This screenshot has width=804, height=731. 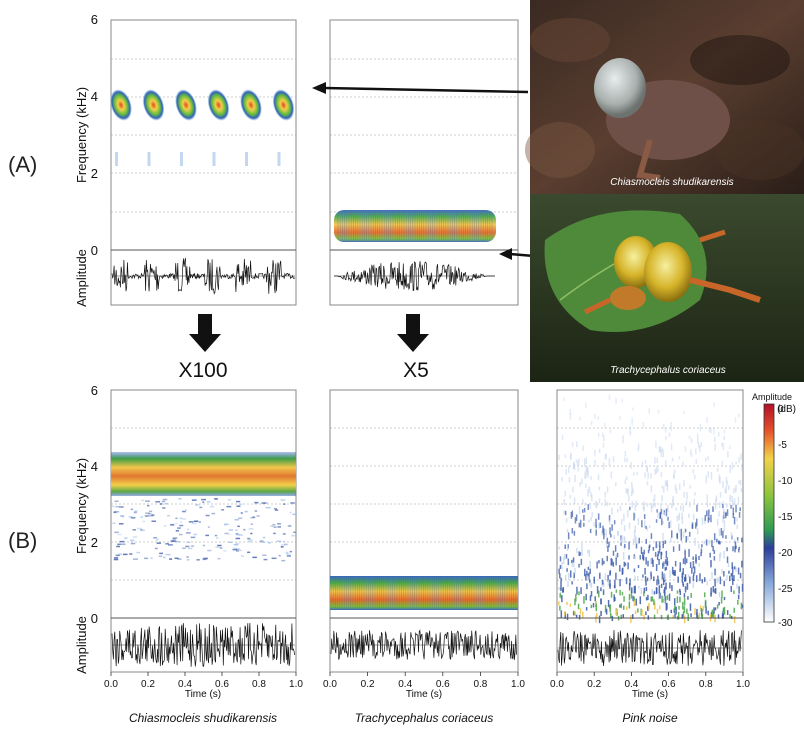 What do you see at coordinates (330, 684) in the screenshot?
I see `time-tick-label: 0.0` at bounding box center [330, 684].